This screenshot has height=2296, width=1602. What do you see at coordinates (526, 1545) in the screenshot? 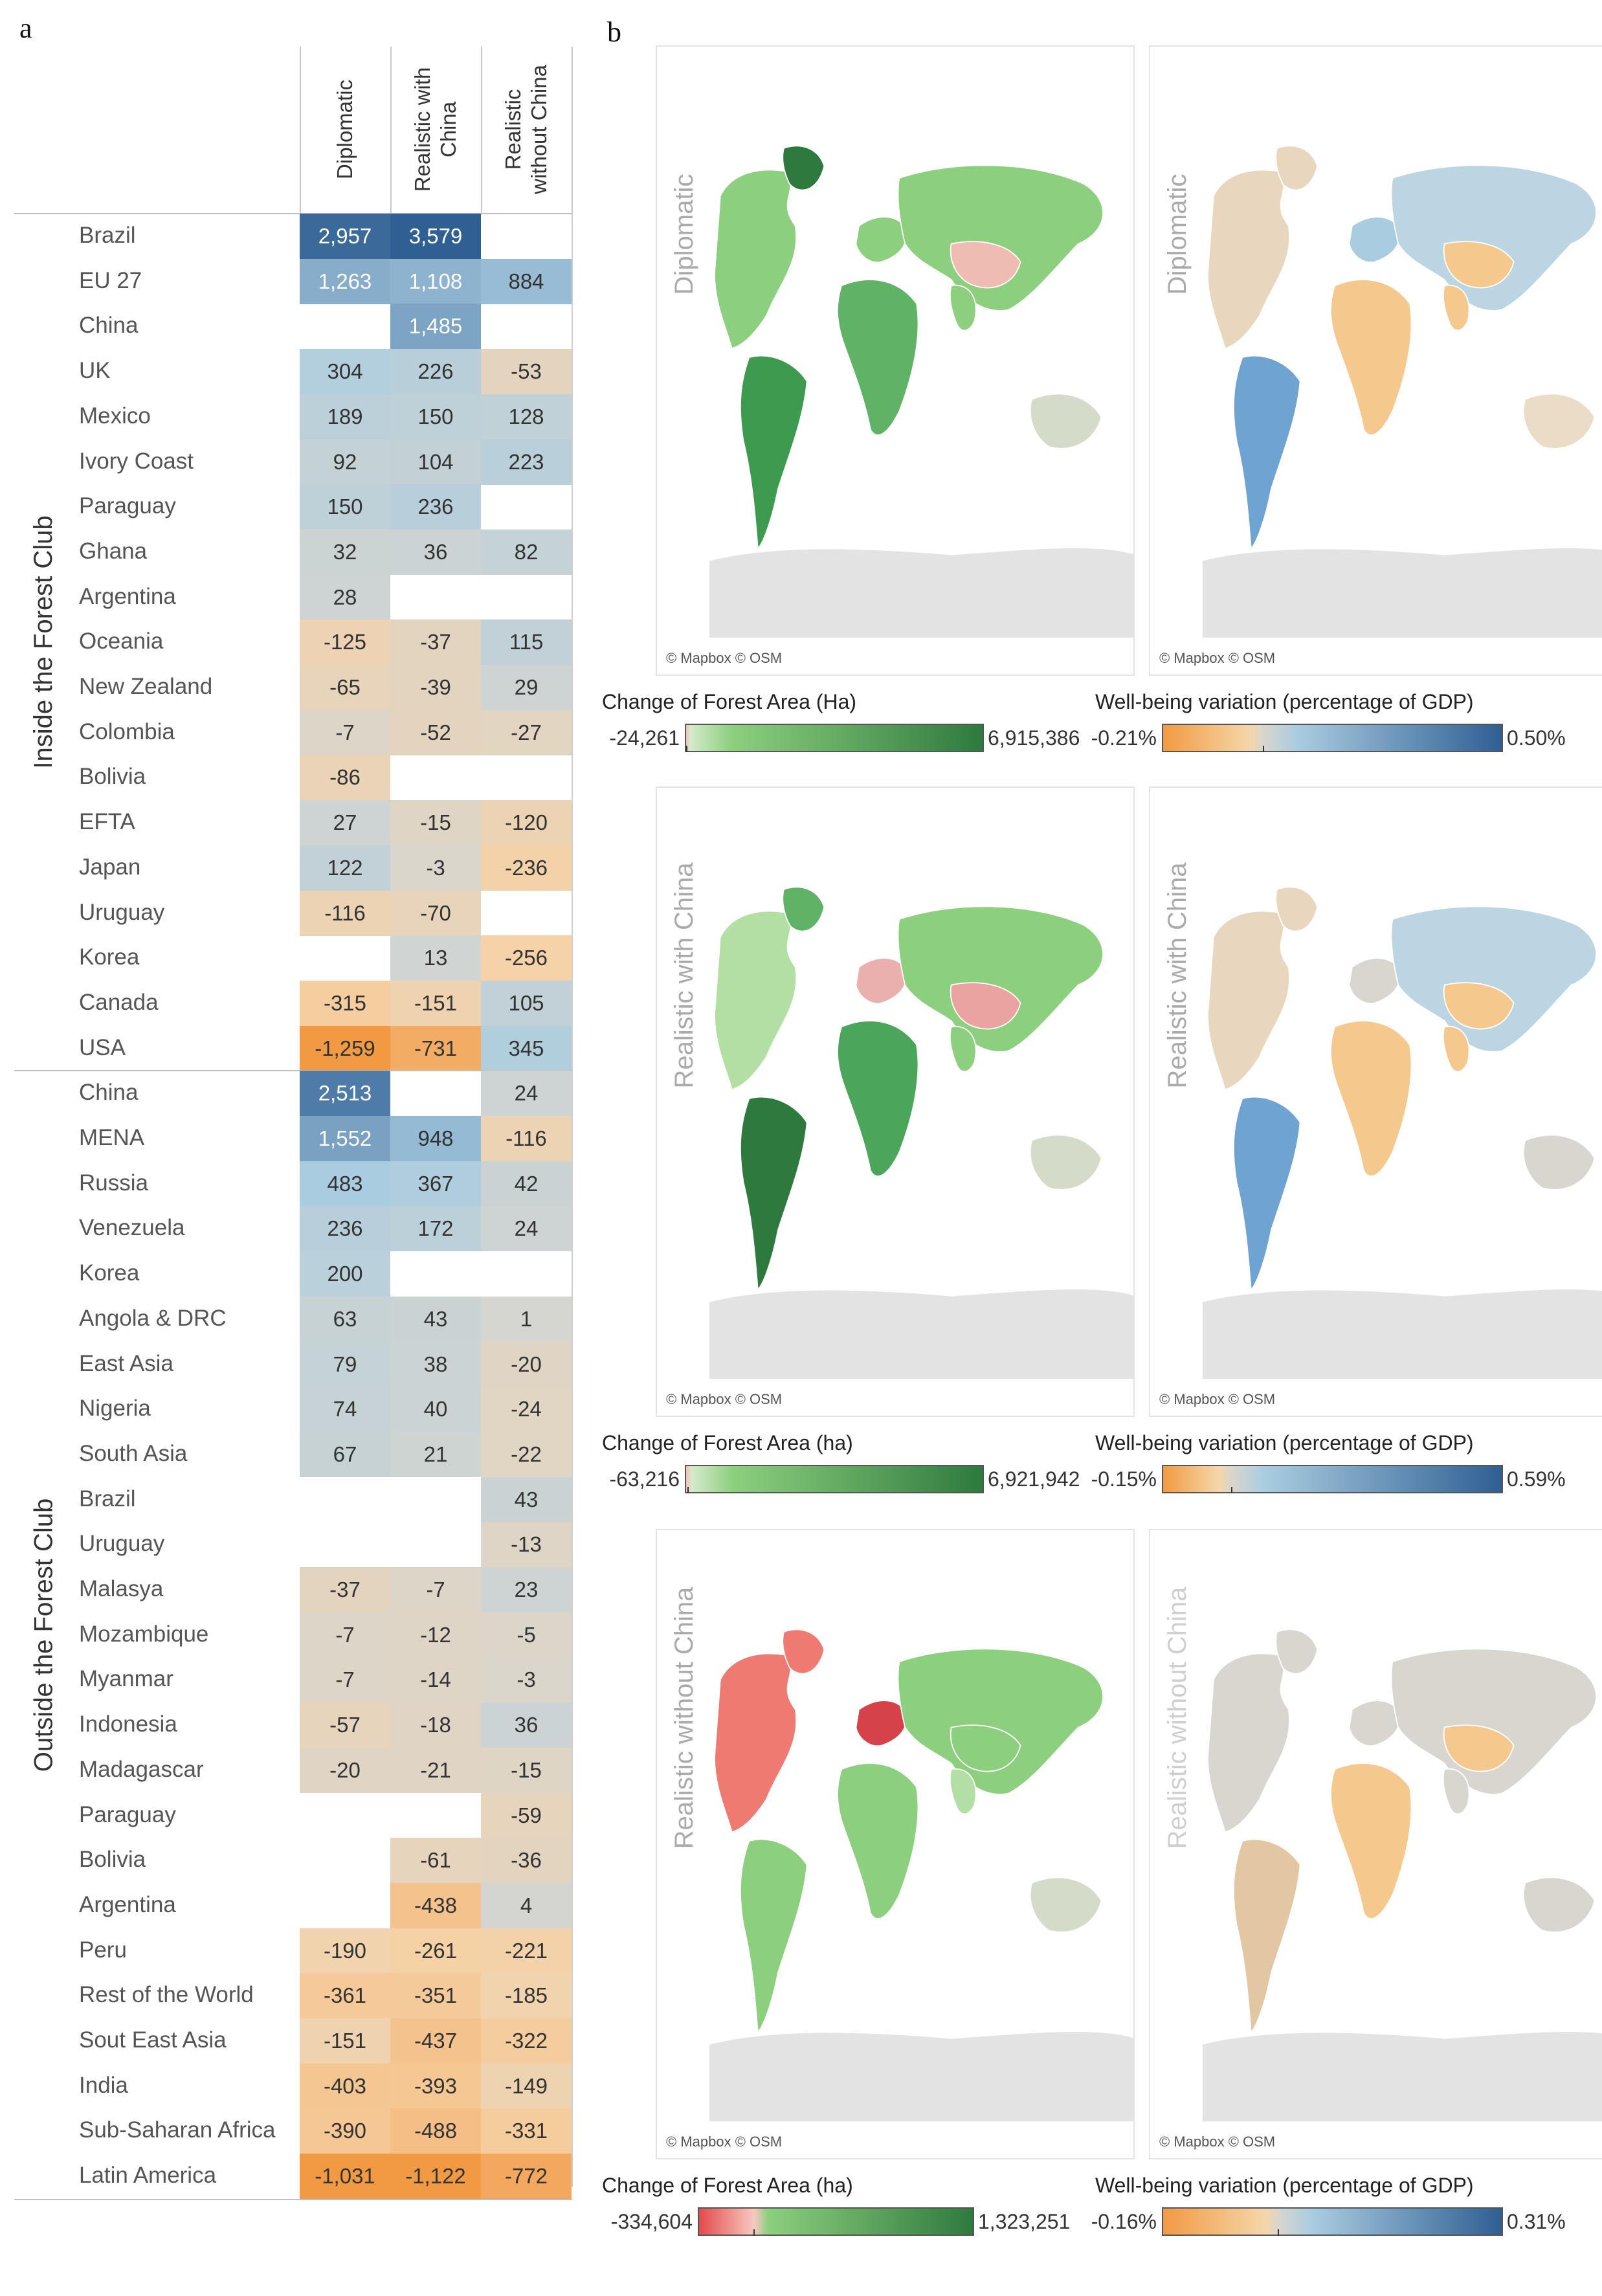
I see `table-cell: -13` at bounding box center [526, 1545].